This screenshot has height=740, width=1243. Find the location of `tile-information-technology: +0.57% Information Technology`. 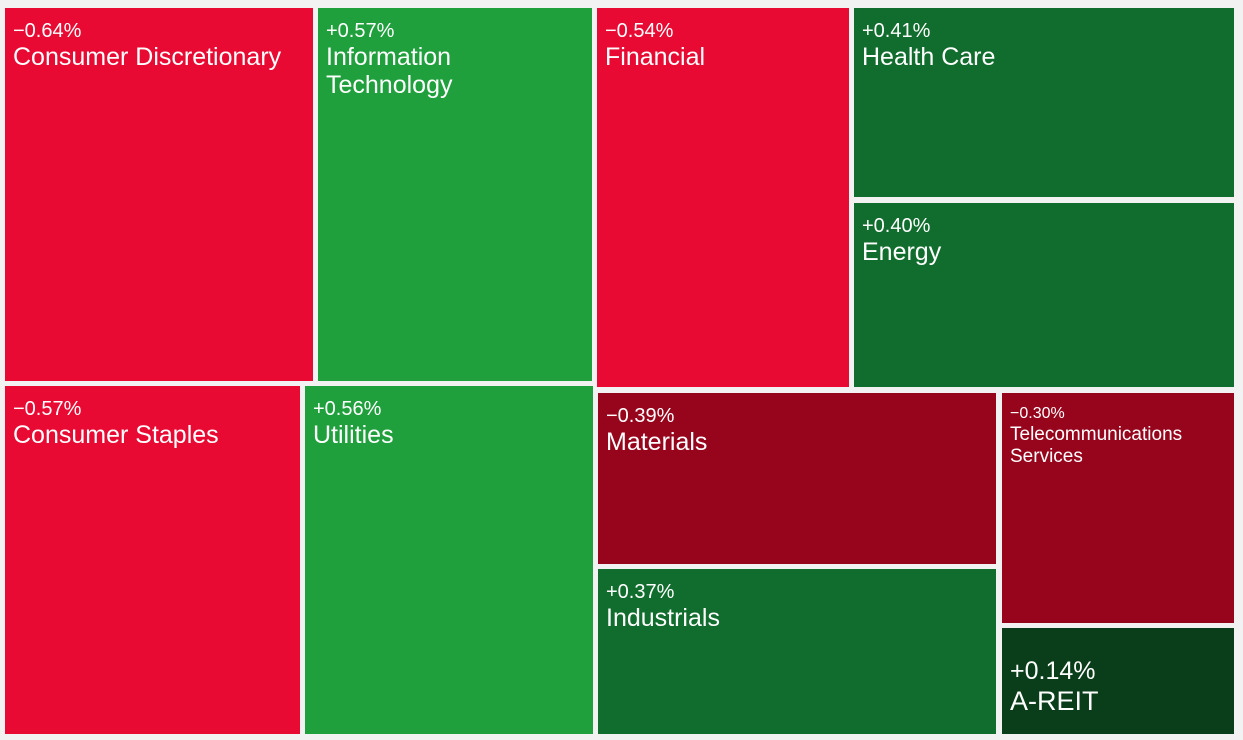

tile-information-technology: +0.57% Information Technology is located at coordinates (455, 194).